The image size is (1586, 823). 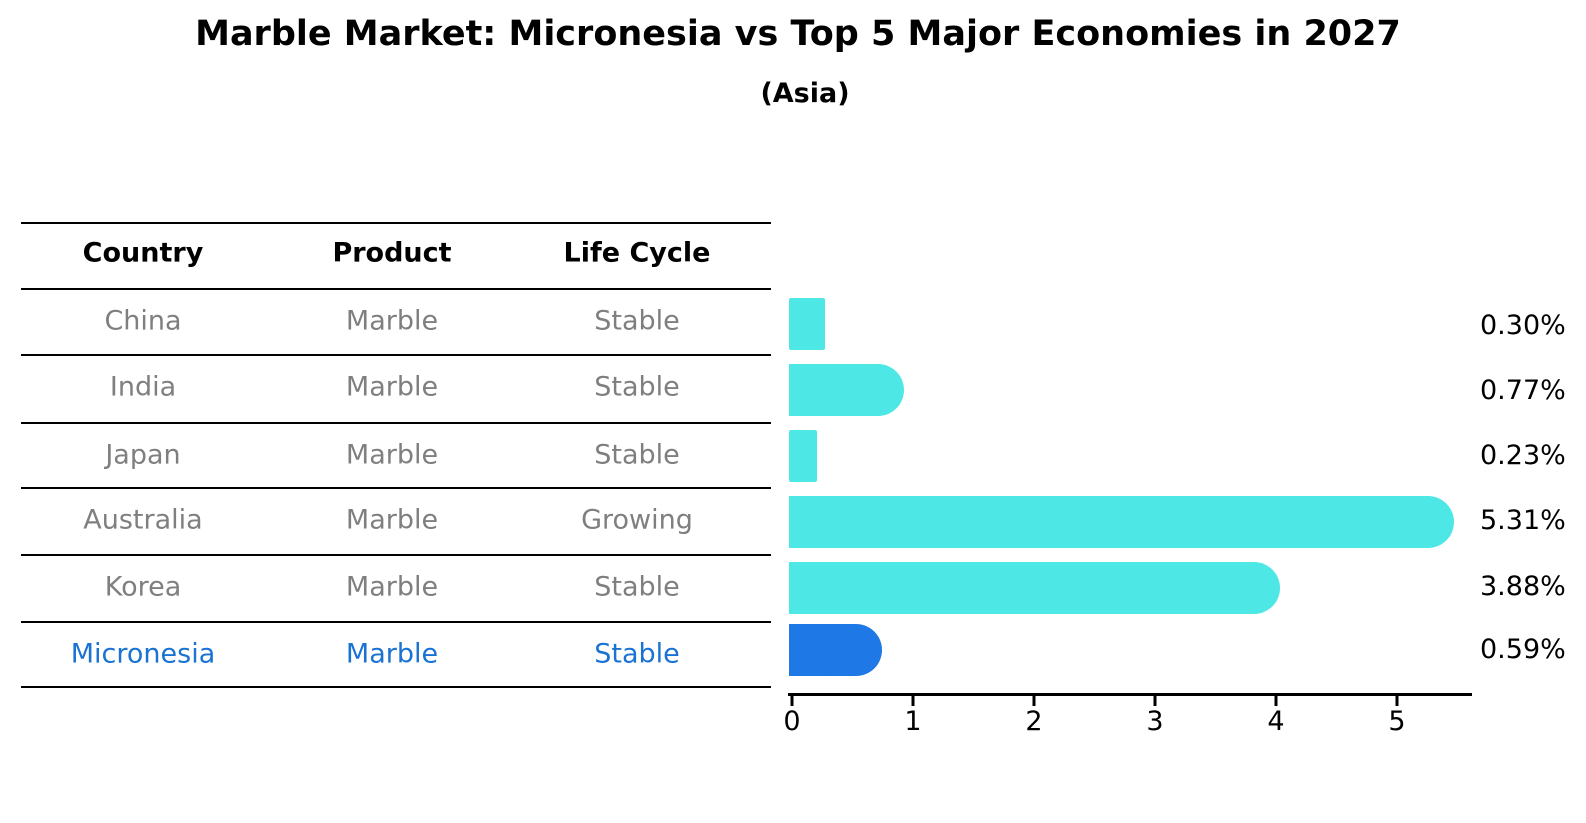 What do you see at coordinates (143, 387) in the screenshot?
I see `cell-country: India` at bounding box center [143, 387].